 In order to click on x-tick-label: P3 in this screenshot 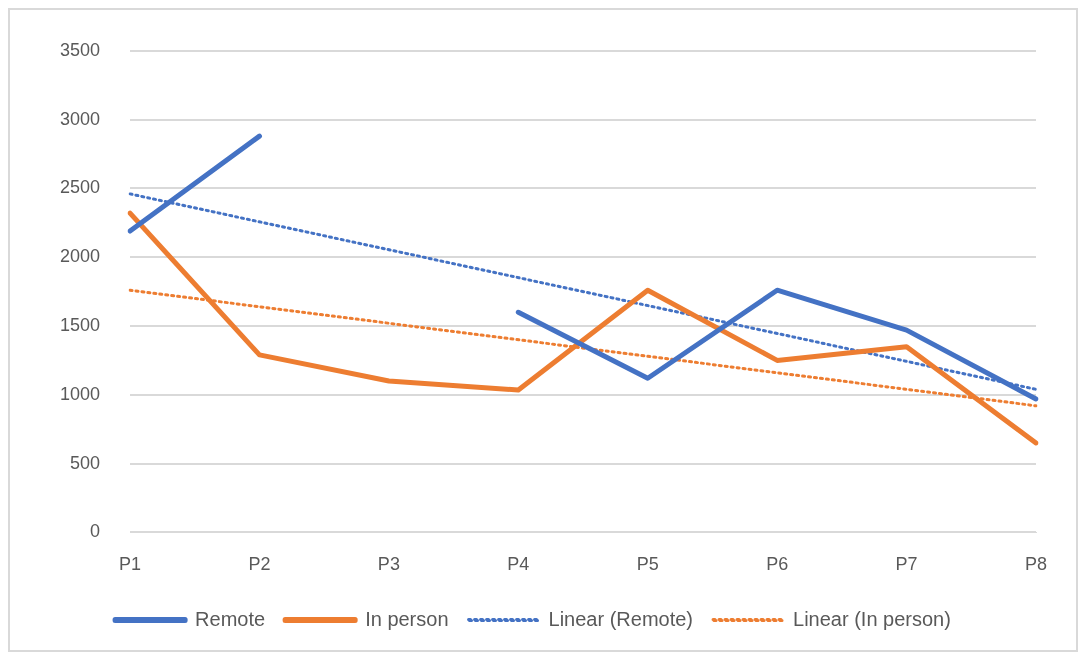, I will do `click(388, 564)`.